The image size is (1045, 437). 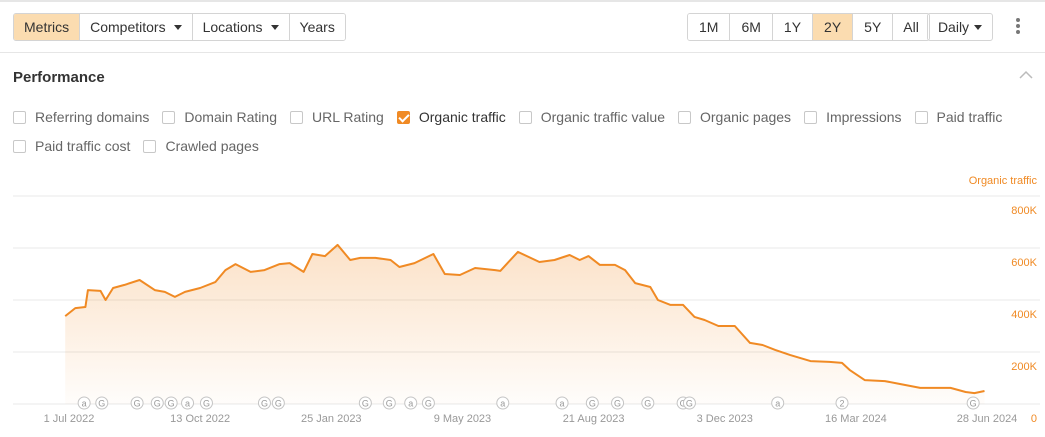 I want to click on range-2y: 2Y, so click(x=833, y=27).